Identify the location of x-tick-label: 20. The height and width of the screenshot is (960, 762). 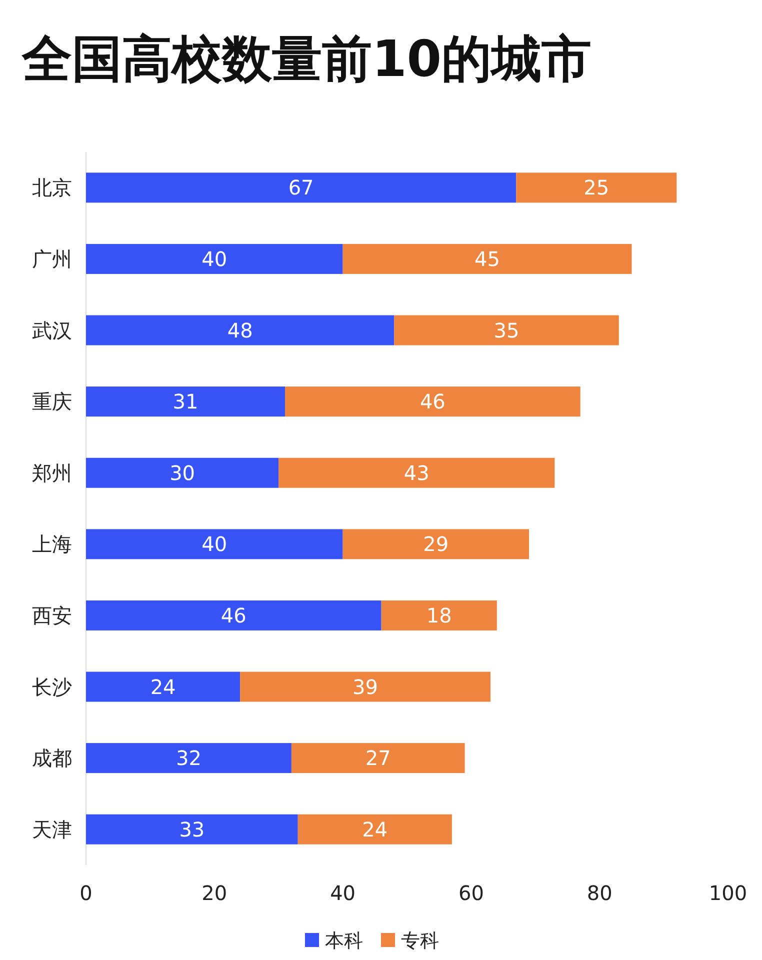
(215, 893).